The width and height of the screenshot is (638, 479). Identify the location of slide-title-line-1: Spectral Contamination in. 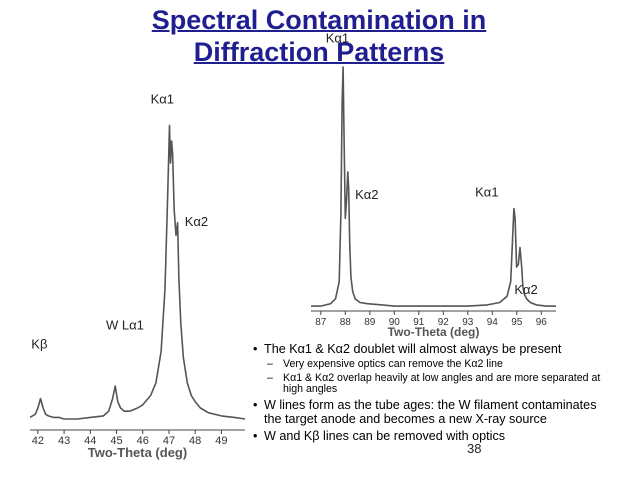
(319, 20).